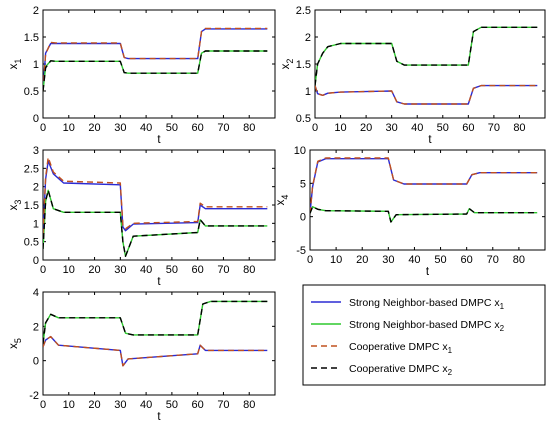 The width and height of the screenshot is (550, 425). I want to click on y-axis-label: x1, so click(15, 64).